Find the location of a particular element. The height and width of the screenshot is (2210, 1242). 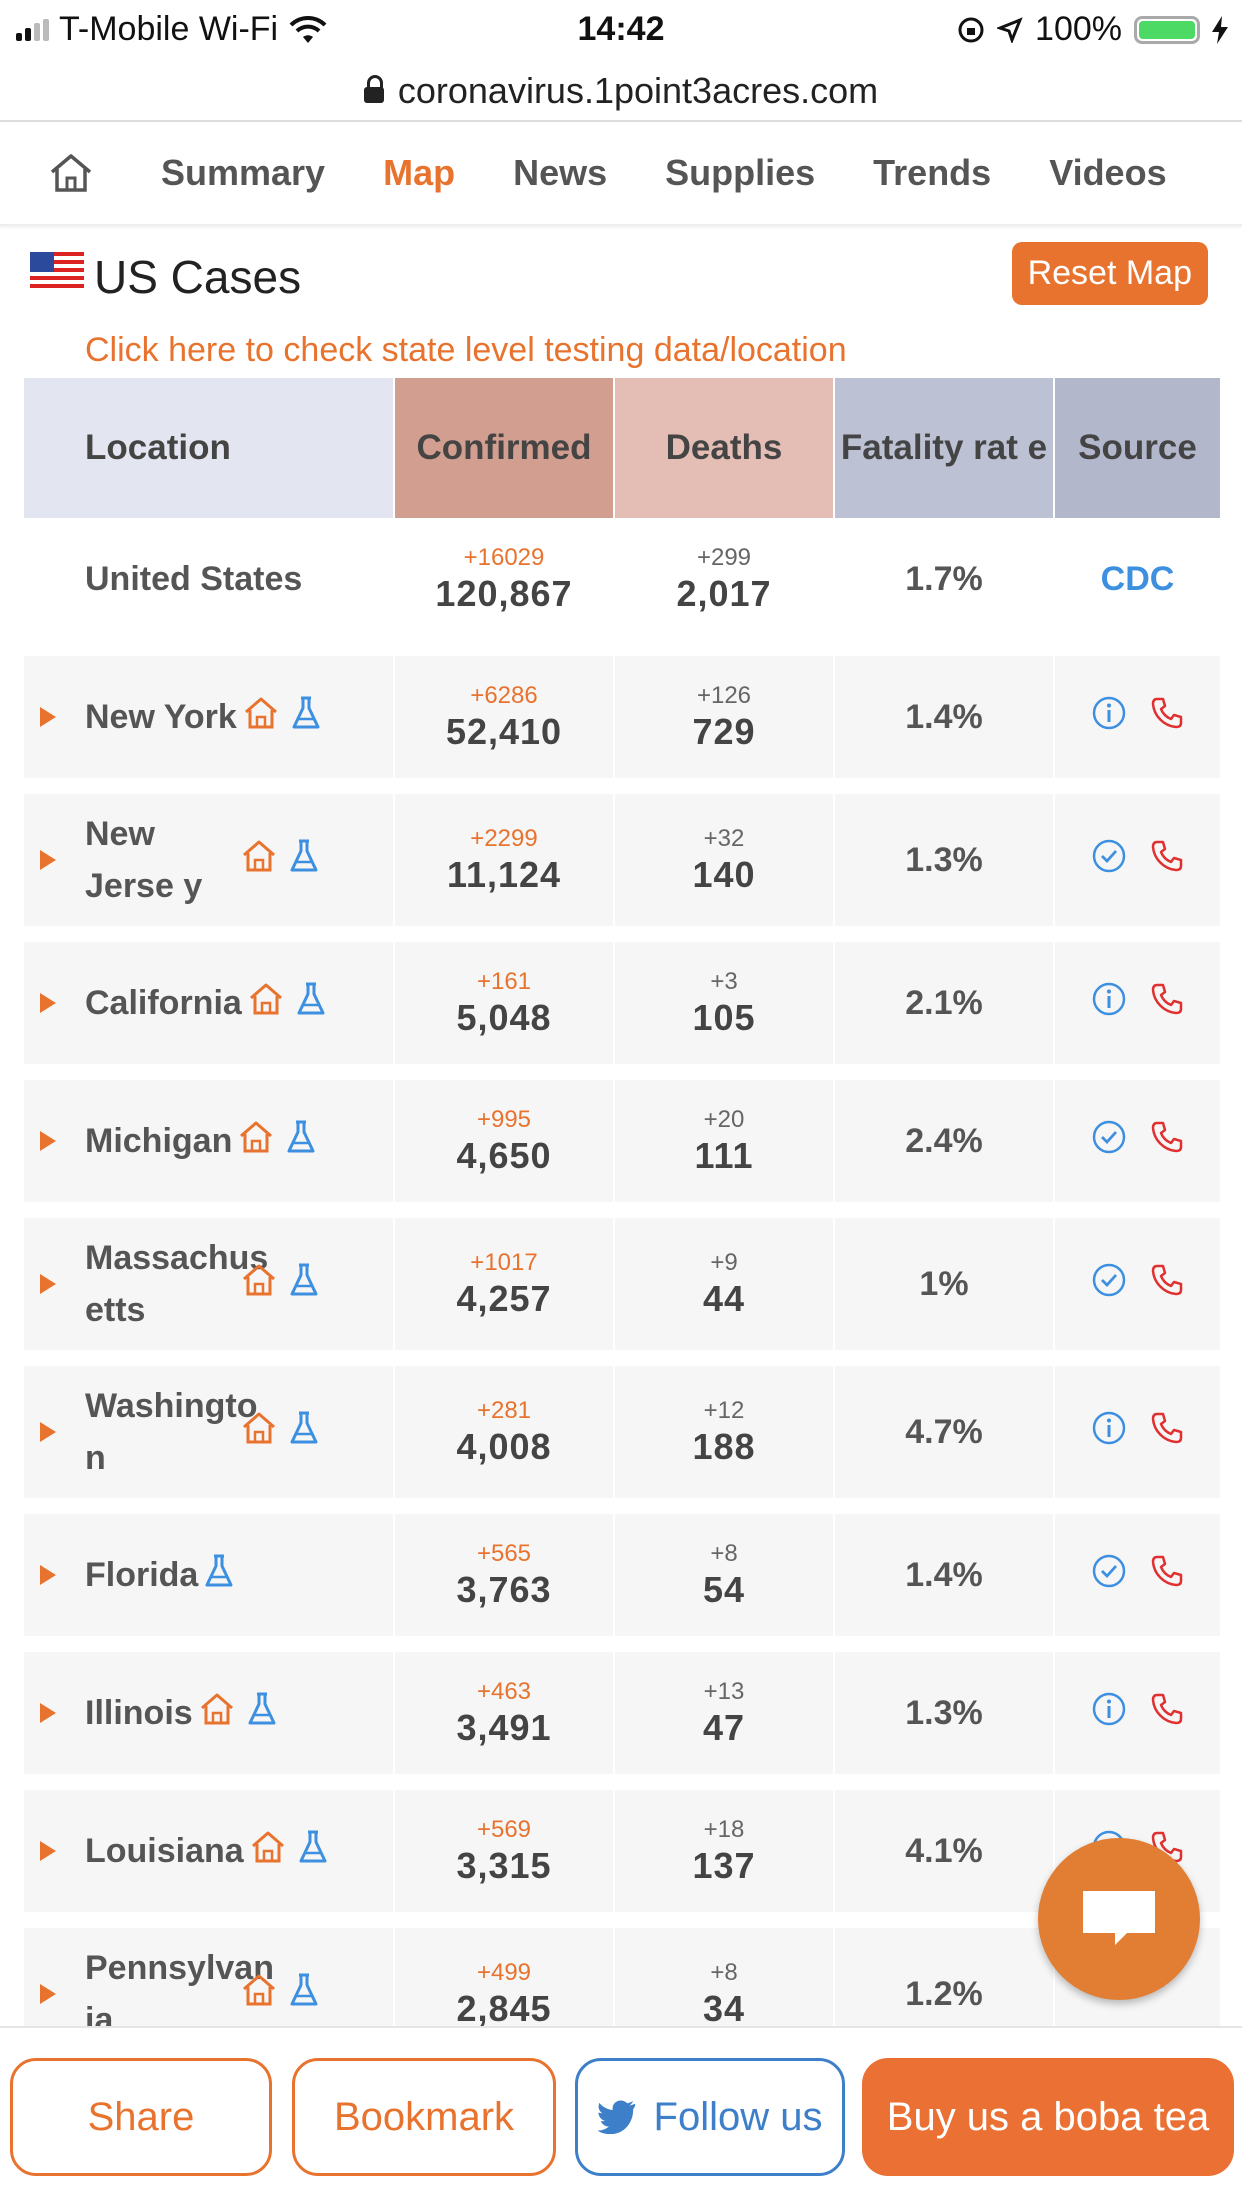

location-cell: Florida is located at coordinates (208, 1575).